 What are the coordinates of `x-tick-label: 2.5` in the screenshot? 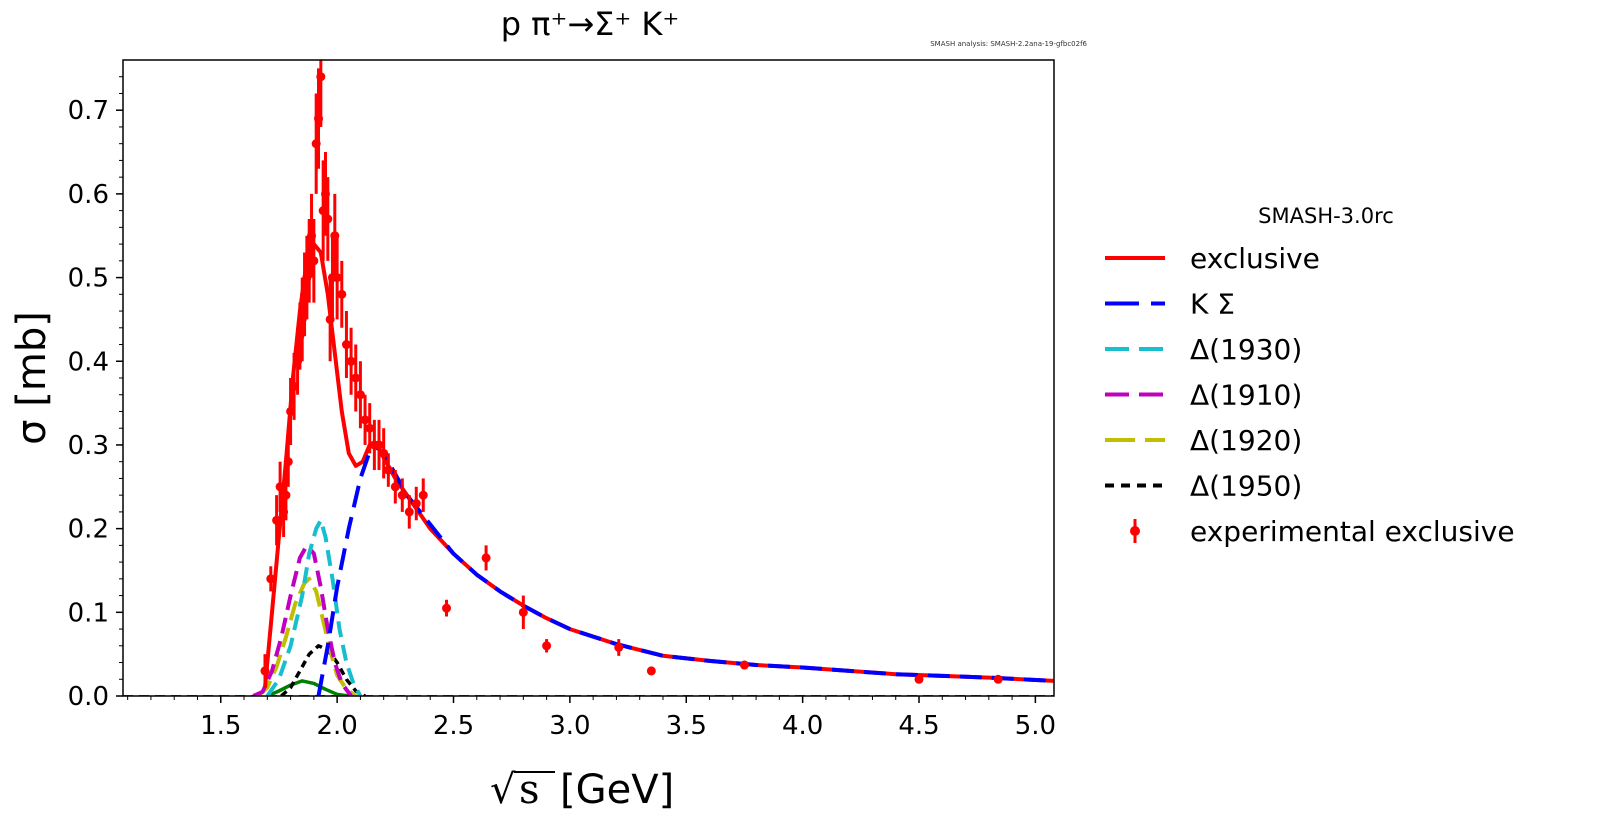 It's located at (453, 726).